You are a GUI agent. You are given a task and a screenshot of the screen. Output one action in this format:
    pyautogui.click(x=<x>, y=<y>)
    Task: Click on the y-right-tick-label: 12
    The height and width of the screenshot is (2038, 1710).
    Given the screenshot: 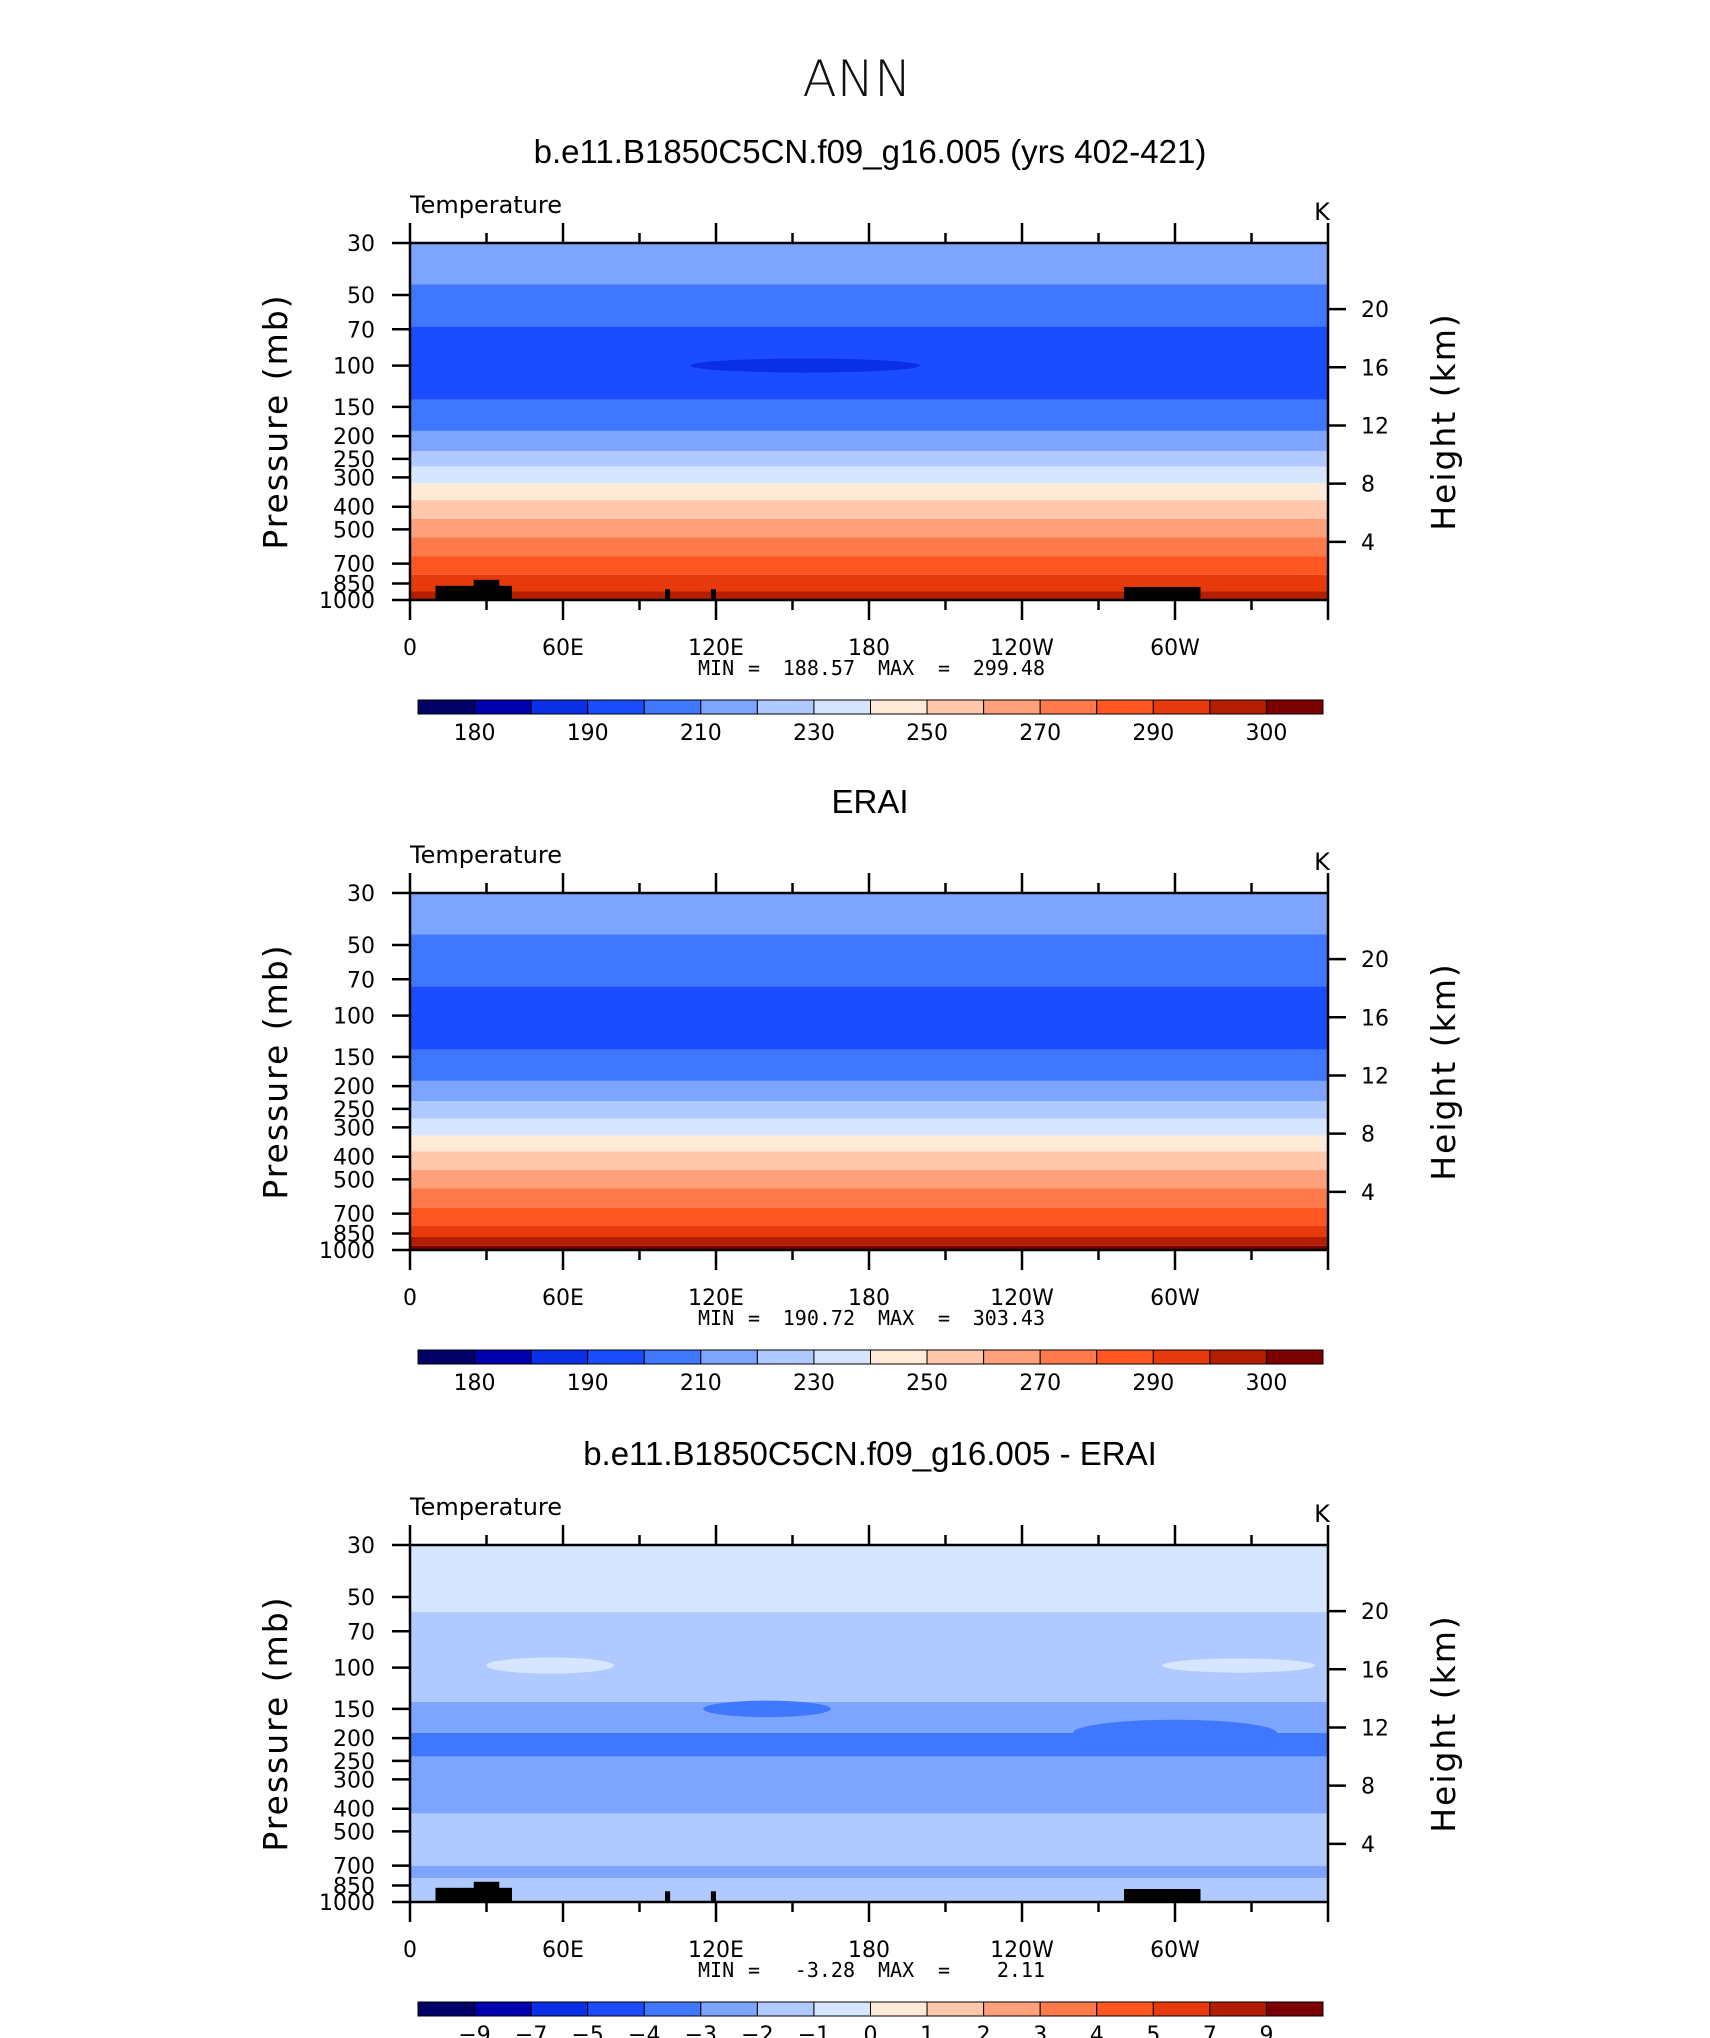 What is the action you would take?
    pyautogui.click(x=1375, y=1076)
    